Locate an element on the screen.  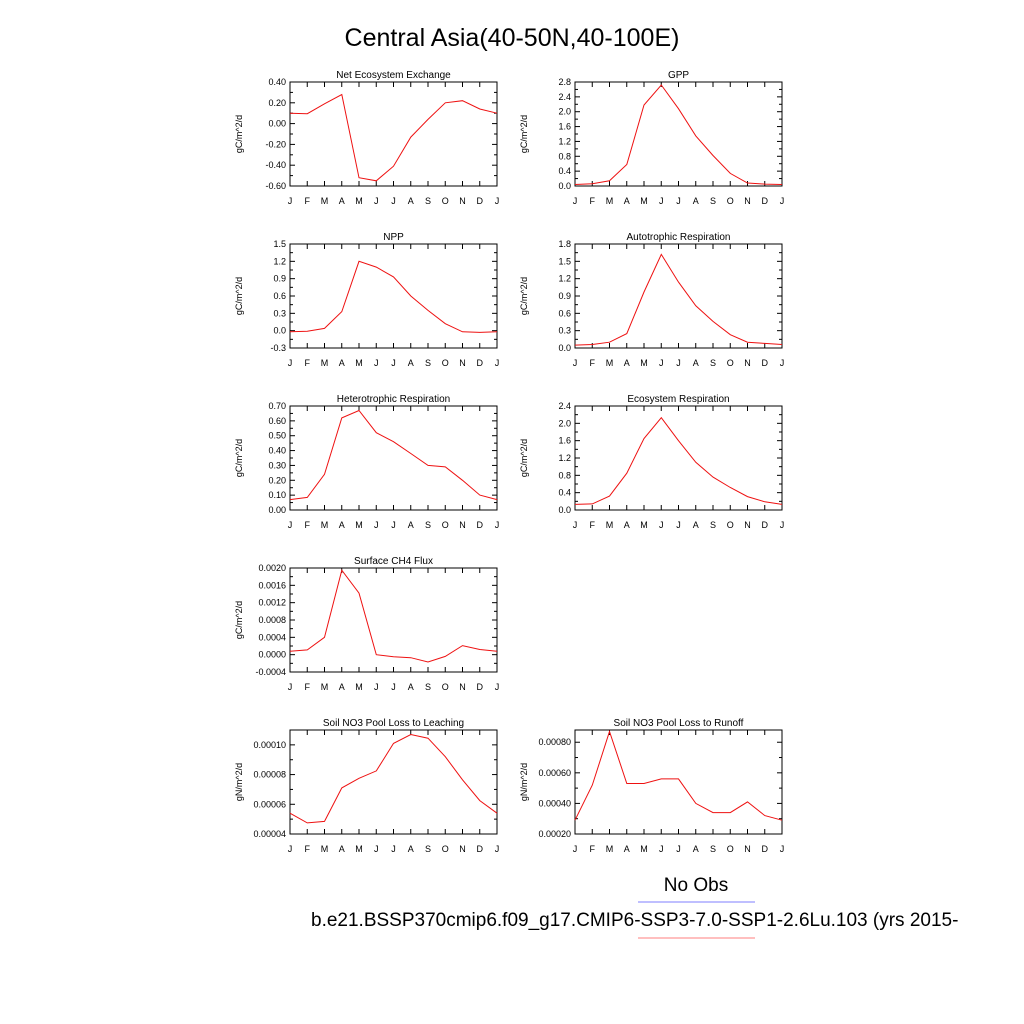
y-tick-label: 1.5 is located at coordinates (279, 244).